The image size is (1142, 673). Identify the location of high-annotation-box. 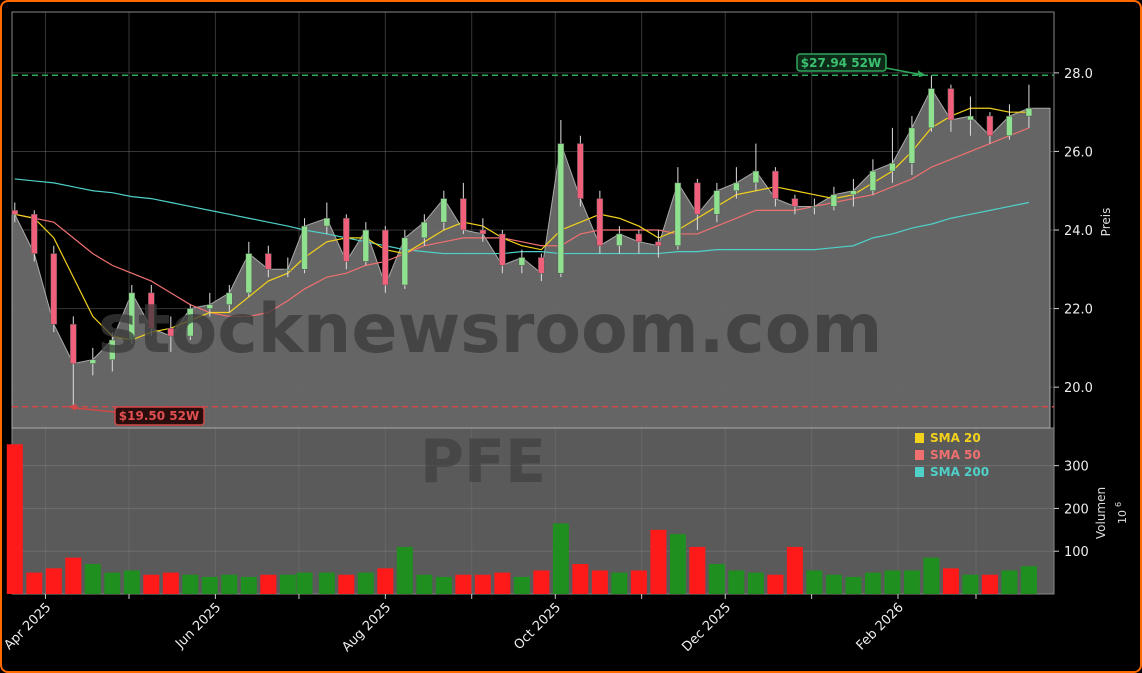
(841, 62).